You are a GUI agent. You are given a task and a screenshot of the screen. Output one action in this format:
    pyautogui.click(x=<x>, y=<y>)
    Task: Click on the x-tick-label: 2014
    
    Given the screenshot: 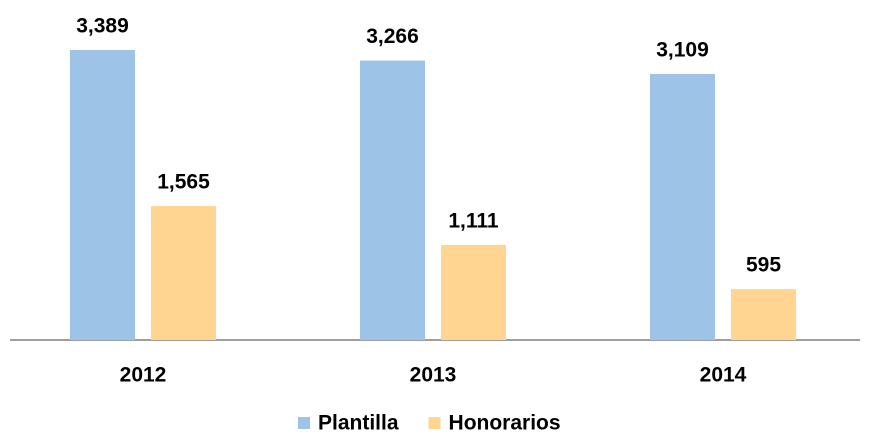 What is the action you would take?
    pyautogui.click(x=723, y=375)
    